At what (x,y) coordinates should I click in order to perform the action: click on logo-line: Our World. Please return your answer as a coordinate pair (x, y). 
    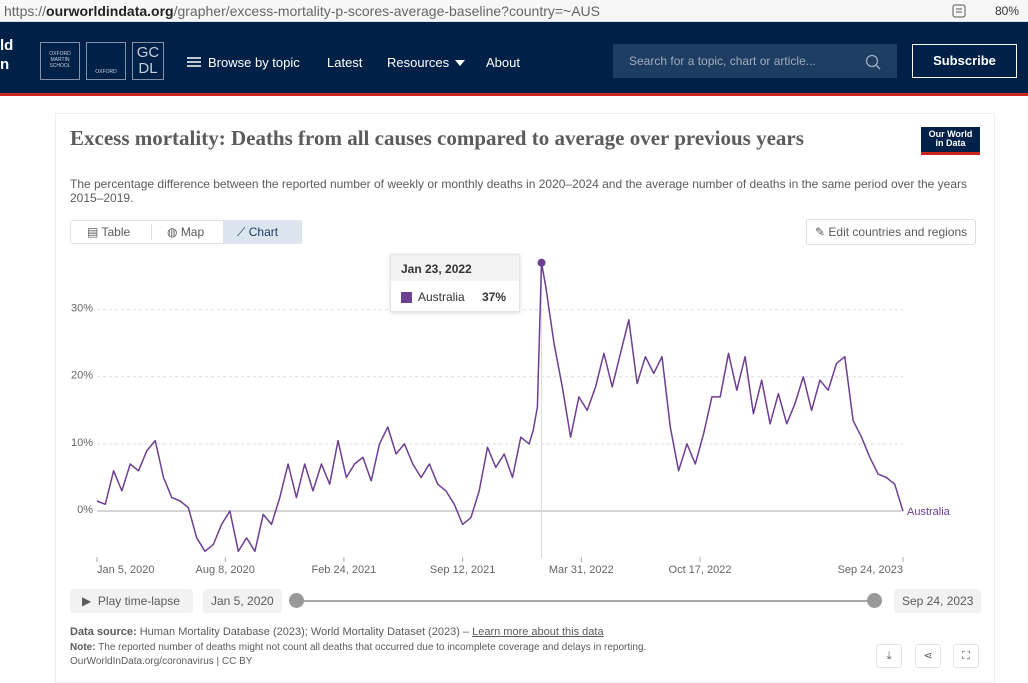
    Looking at the image, I should click on (950, 134).